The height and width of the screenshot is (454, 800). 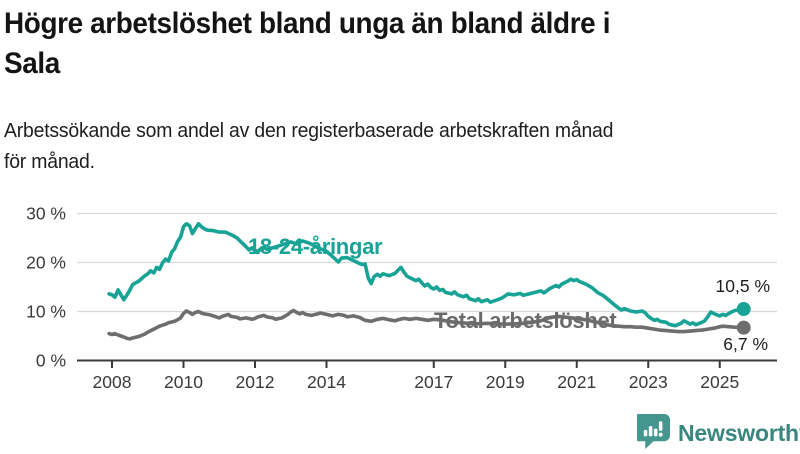 I want to click on x-axis-tick-label: 2008, so click(x=112, y=382).